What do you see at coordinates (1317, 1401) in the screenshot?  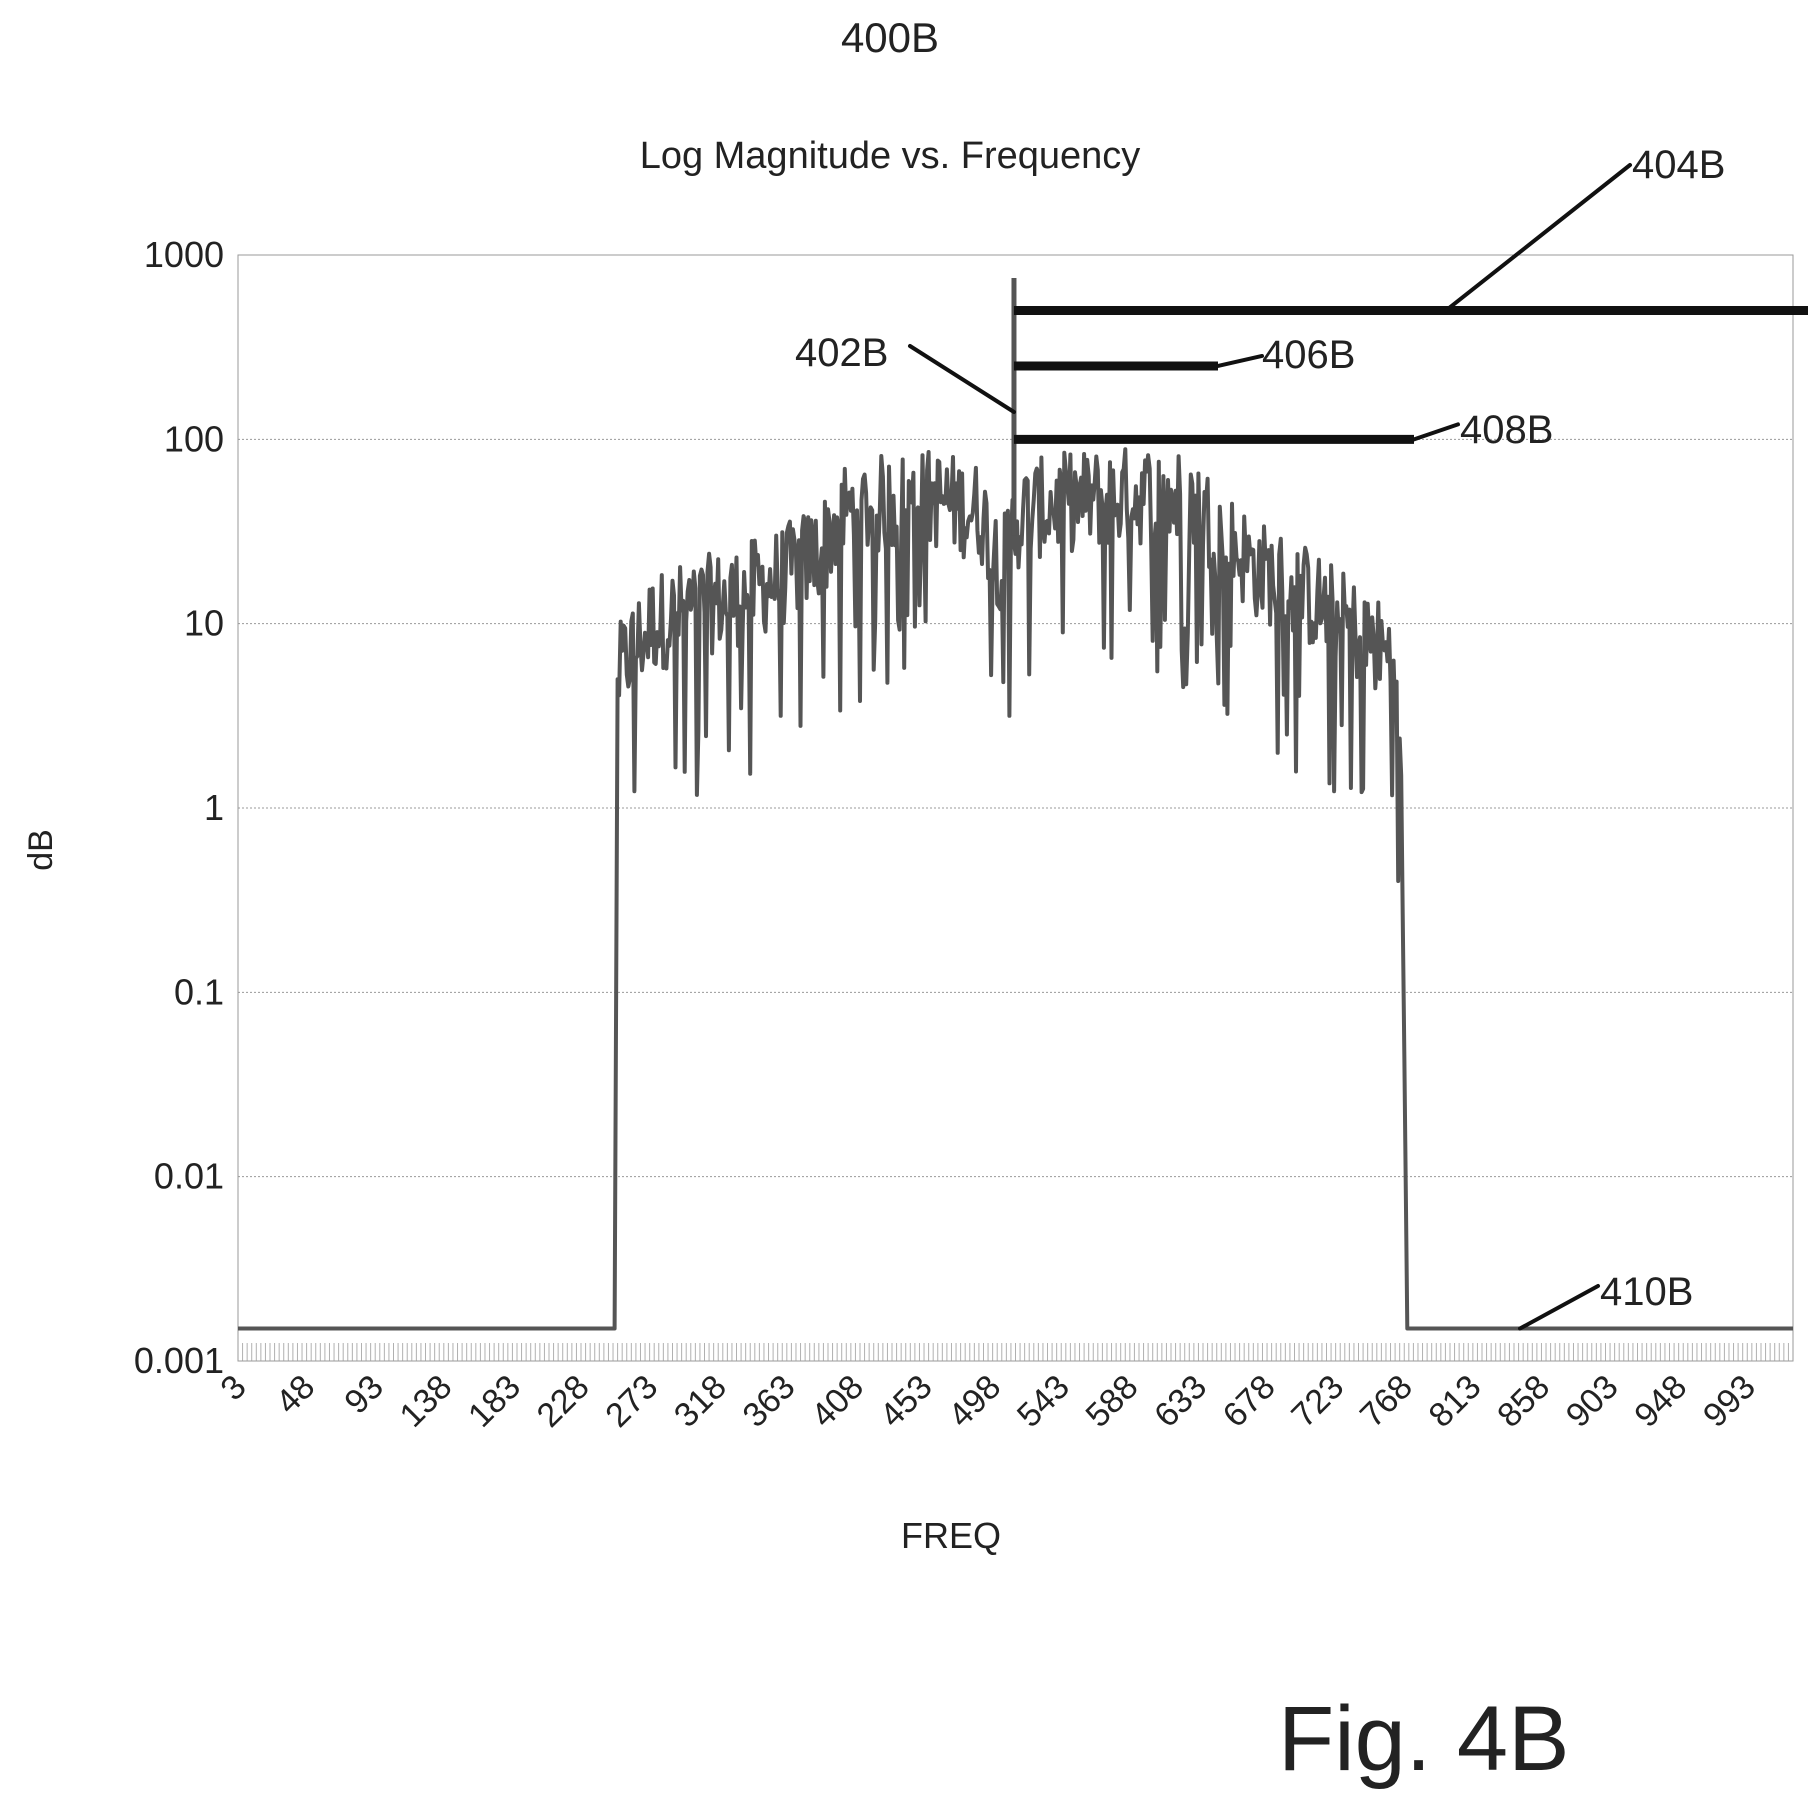 I see `x-tick-label: 723` at bounding box center [1317, 1401].